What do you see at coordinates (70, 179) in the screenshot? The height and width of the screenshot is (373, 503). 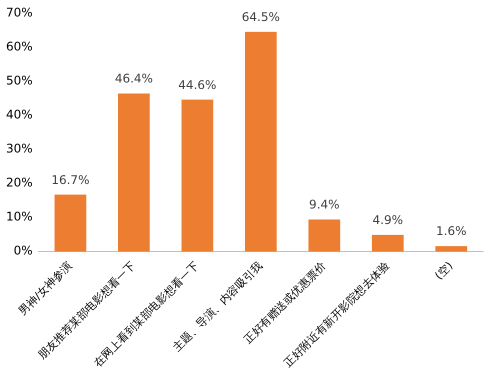 I see `data-label: 16.7%` at bounding box center [70, 179].